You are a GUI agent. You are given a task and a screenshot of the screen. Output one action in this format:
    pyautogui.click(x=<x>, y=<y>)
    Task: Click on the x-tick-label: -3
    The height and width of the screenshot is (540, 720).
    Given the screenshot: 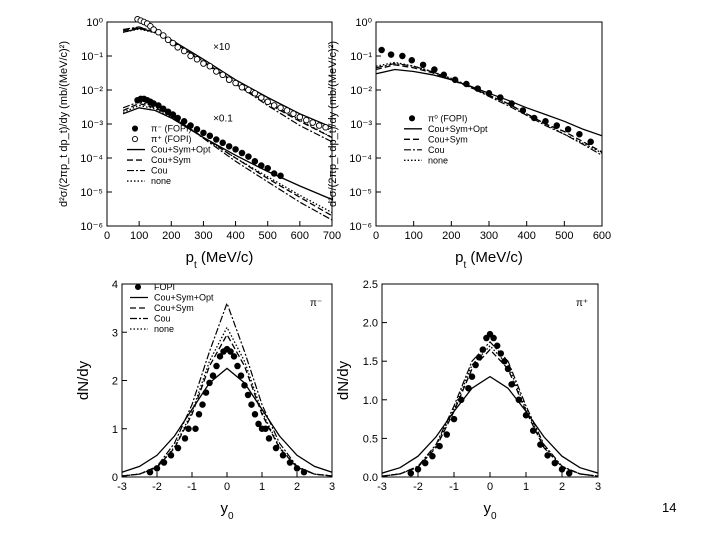 What is the action you would take?
    pyautogui.click(x=122, y=487)
    